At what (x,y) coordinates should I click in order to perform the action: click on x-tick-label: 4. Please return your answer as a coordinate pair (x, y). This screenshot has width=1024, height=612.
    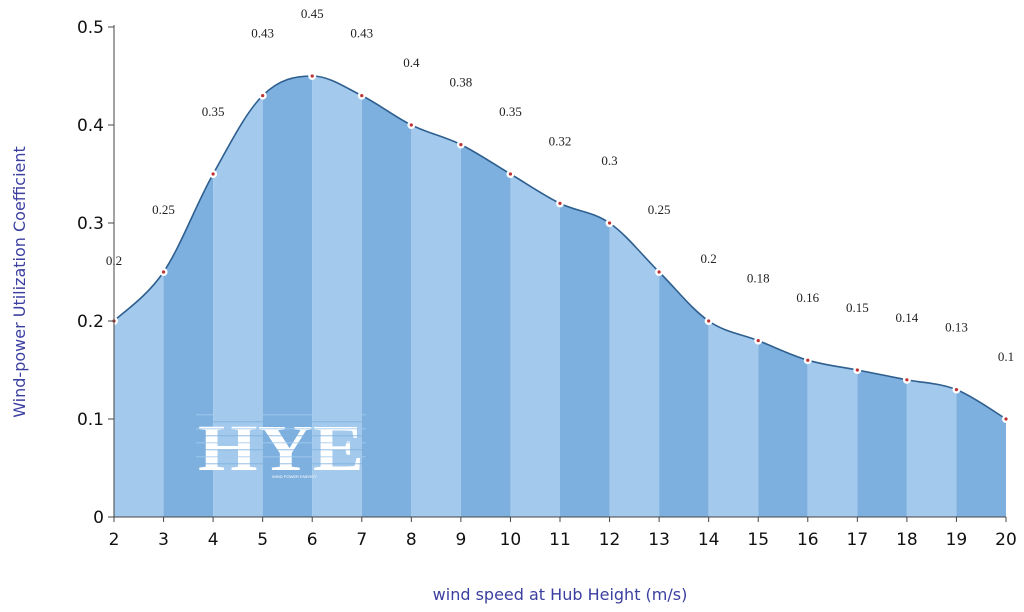
    Looking at the image, I should click on (213, 540).